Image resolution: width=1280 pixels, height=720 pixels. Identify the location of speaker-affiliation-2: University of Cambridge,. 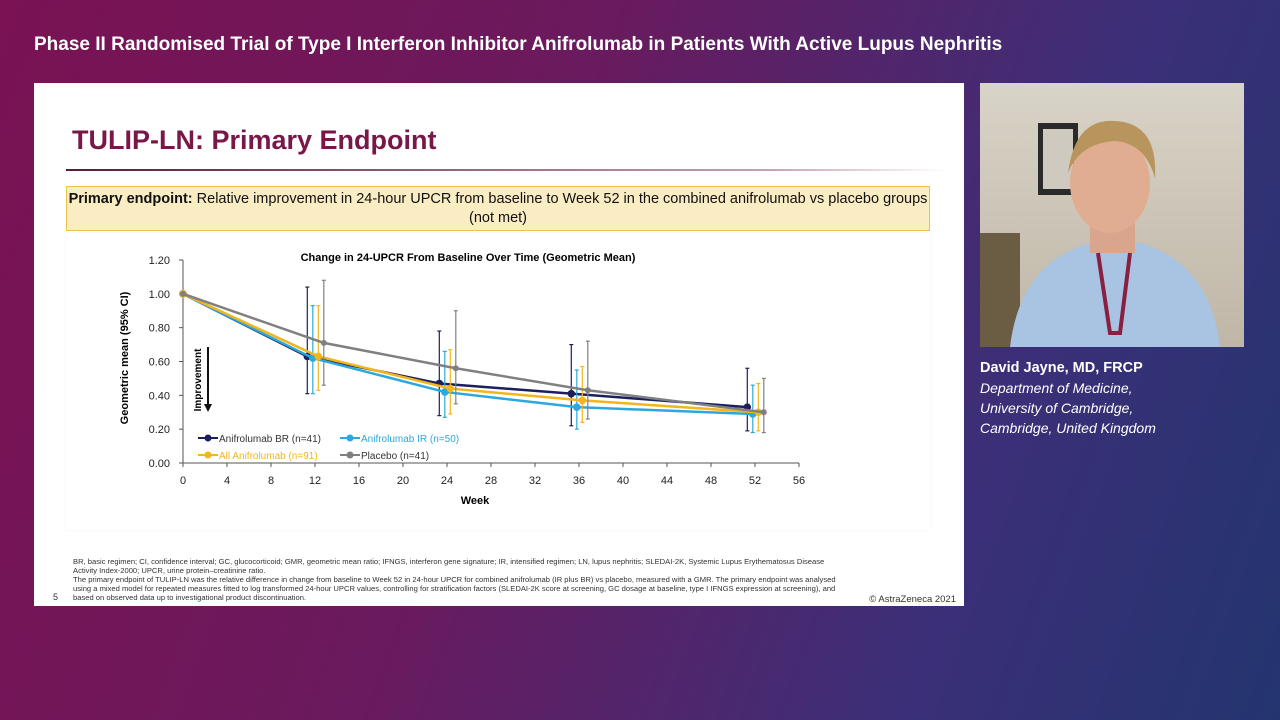
(1057, 408).